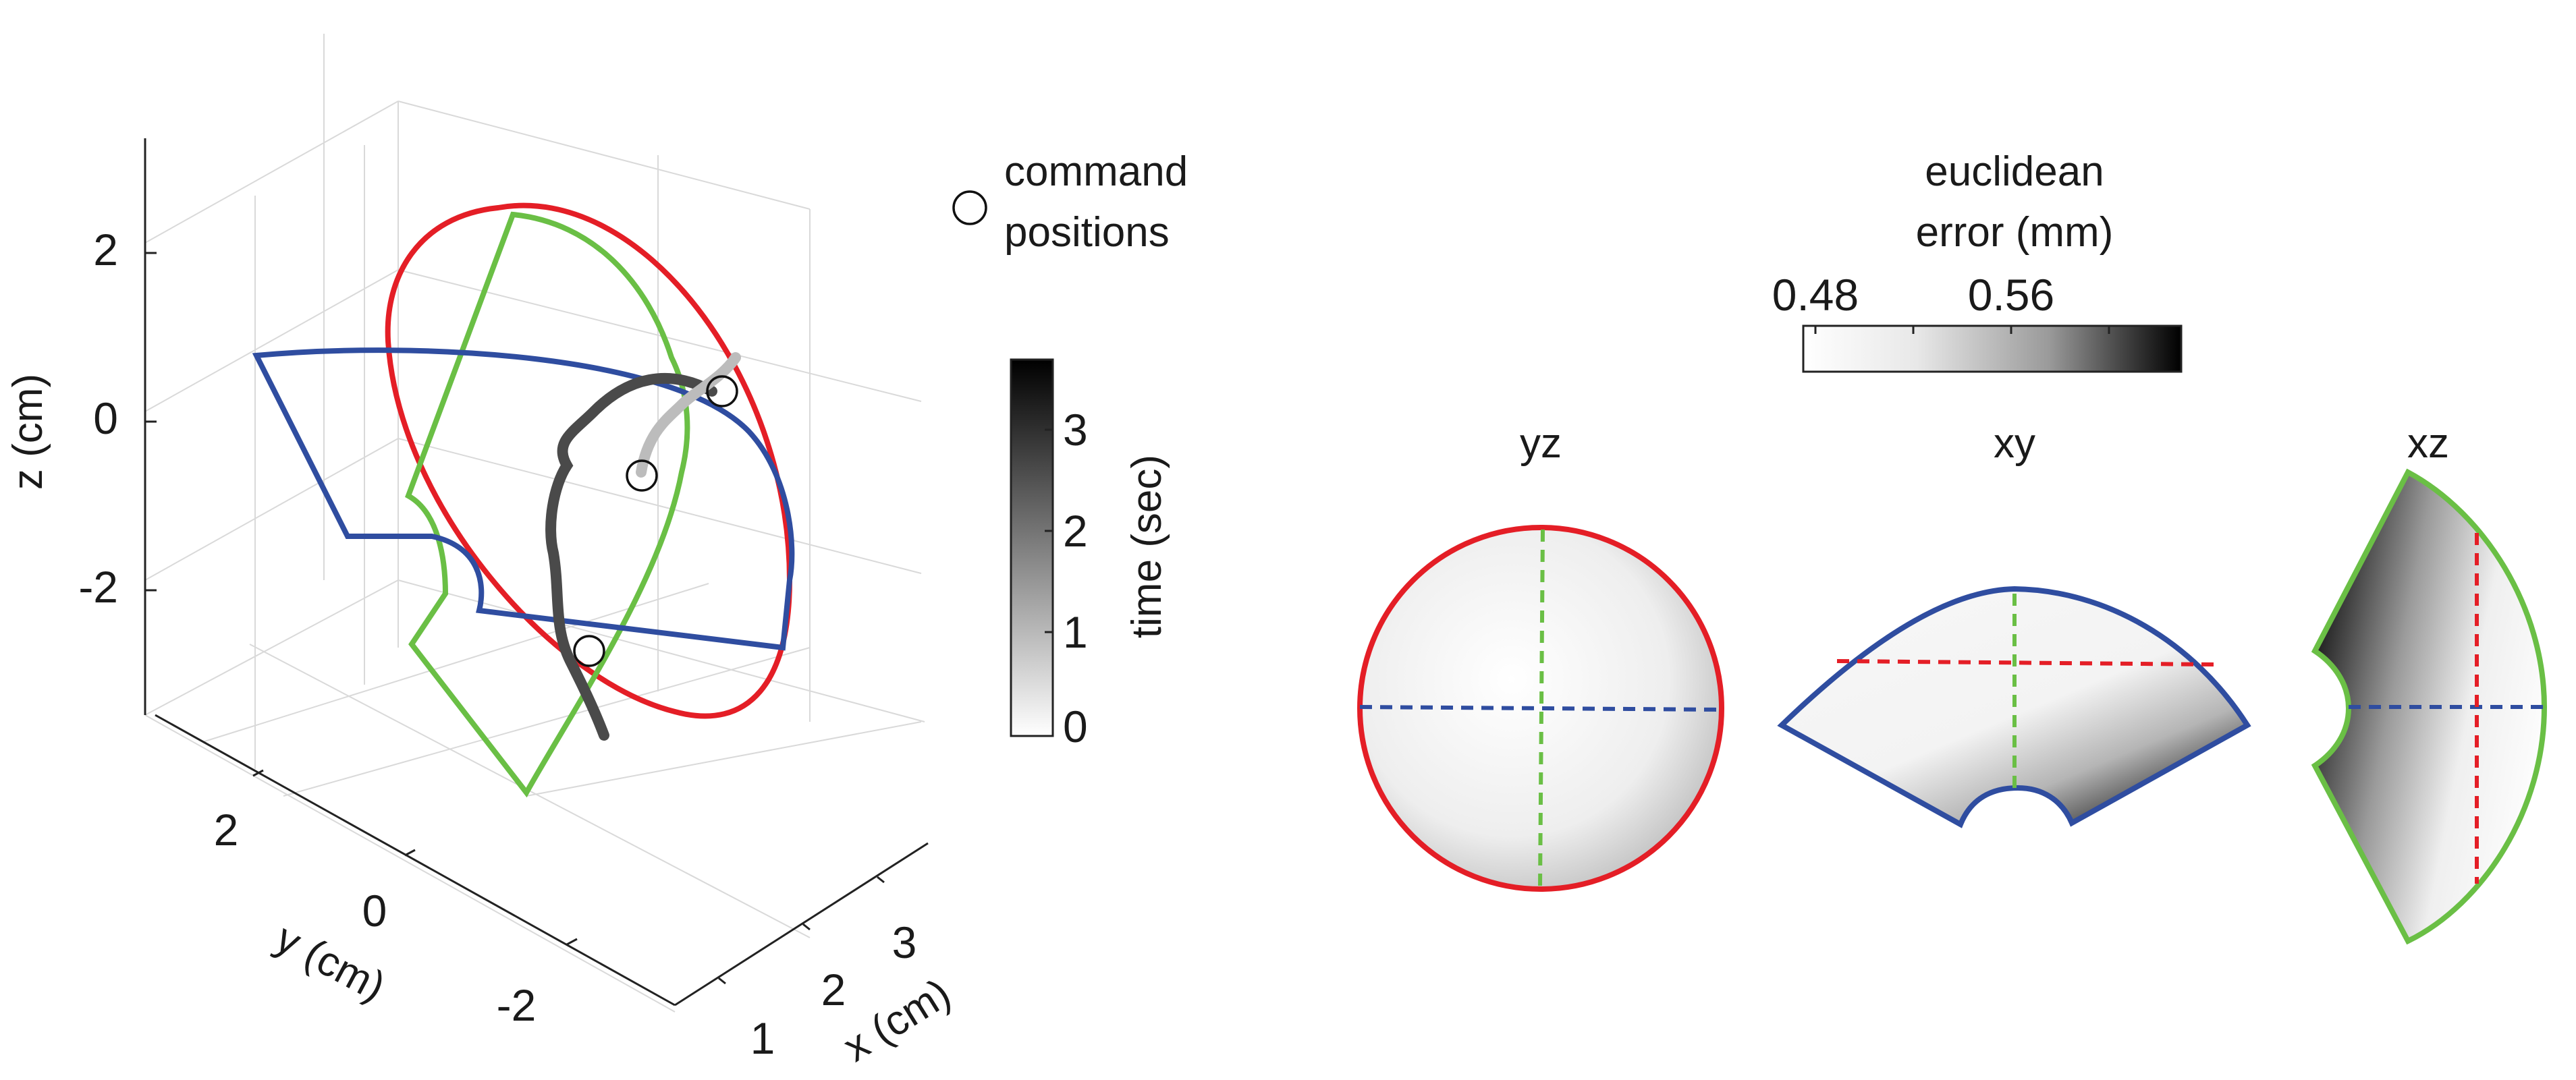 The height and width of the screenshot is (1080, 2576). I want to click on z-tick-2: 2, so click(106, 250).